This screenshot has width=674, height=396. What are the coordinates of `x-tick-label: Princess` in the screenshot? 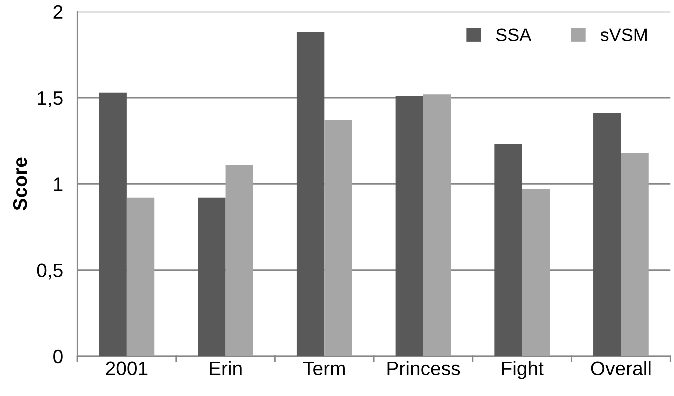 It's located at (424, 368).